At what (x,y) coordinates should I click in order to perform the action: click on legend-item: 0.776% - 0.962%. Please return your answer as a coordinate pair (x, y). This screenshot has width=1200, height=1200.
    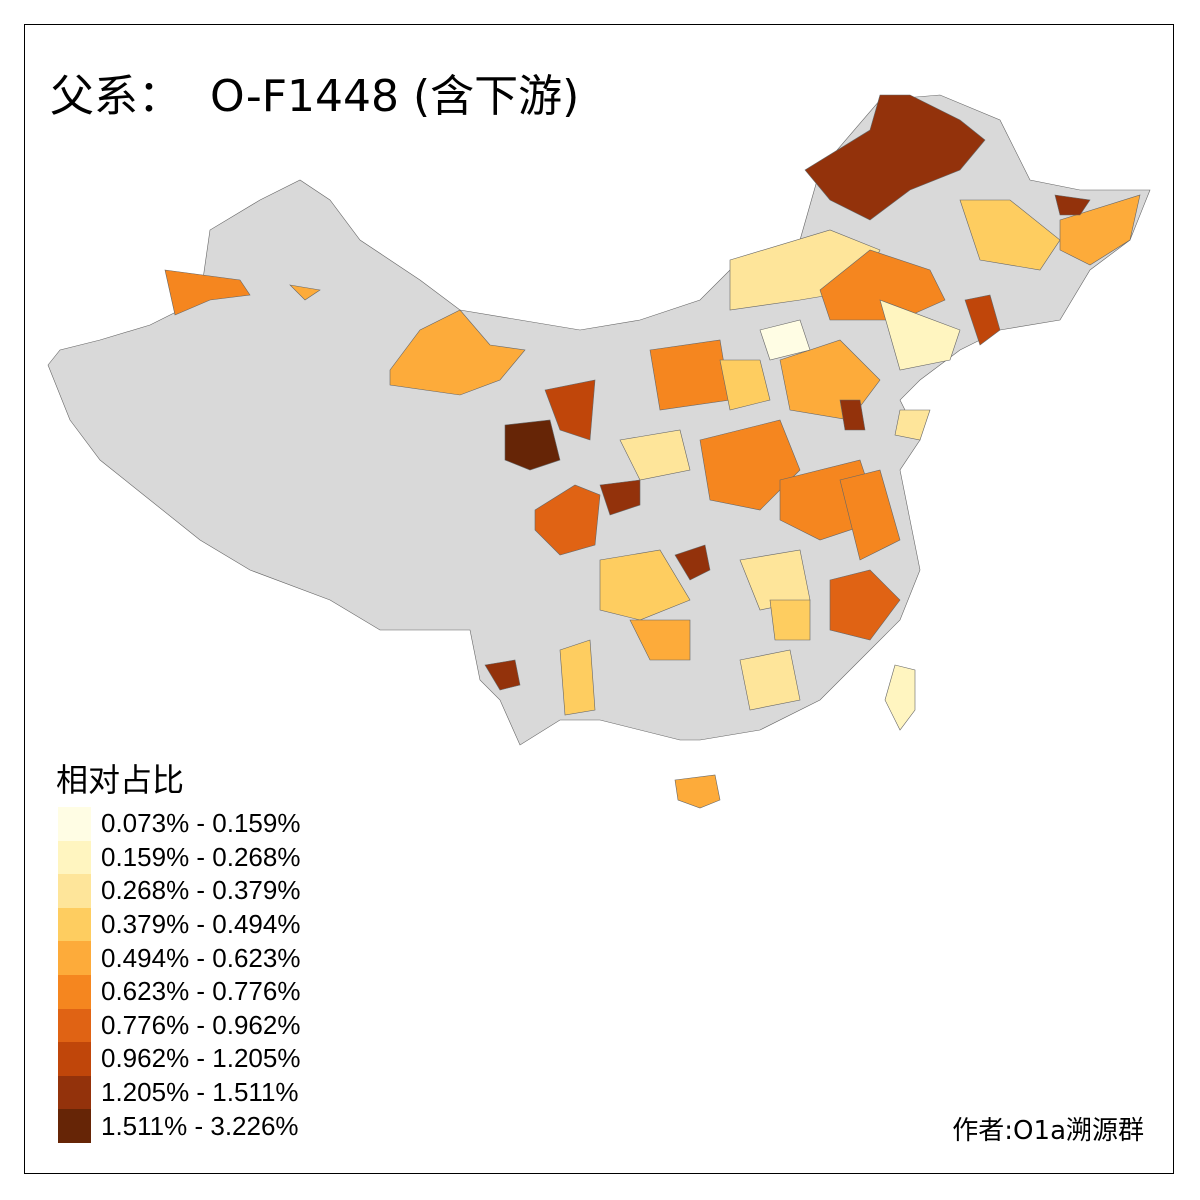
    Looking at the image, I should click on (179, 1025).